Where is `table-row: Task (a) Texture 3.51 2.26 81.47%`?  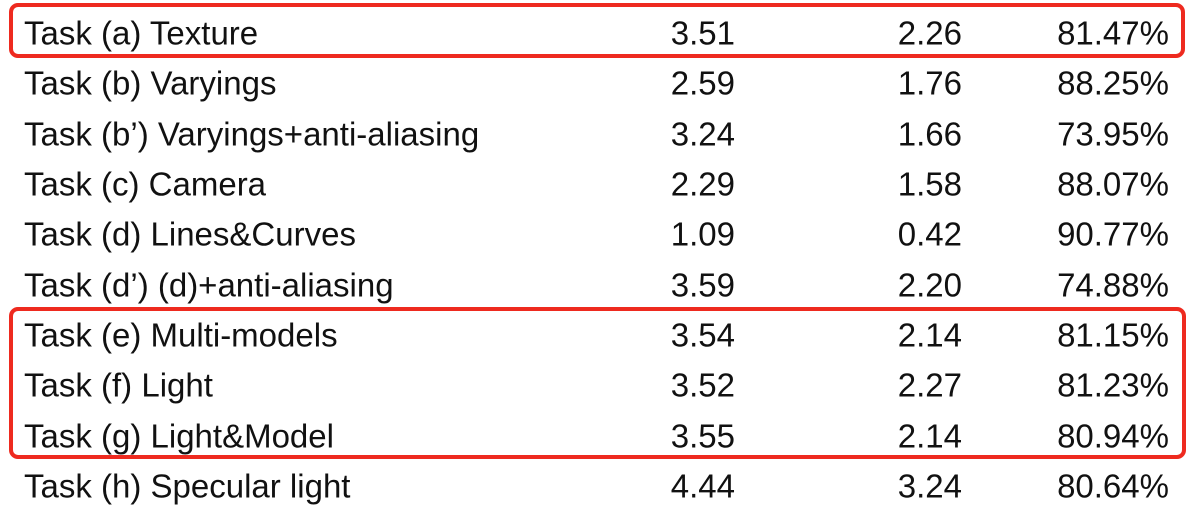
table-row: Task (a) Texture 3.51 2.26 81.47% is located at coordinates (599, 33).